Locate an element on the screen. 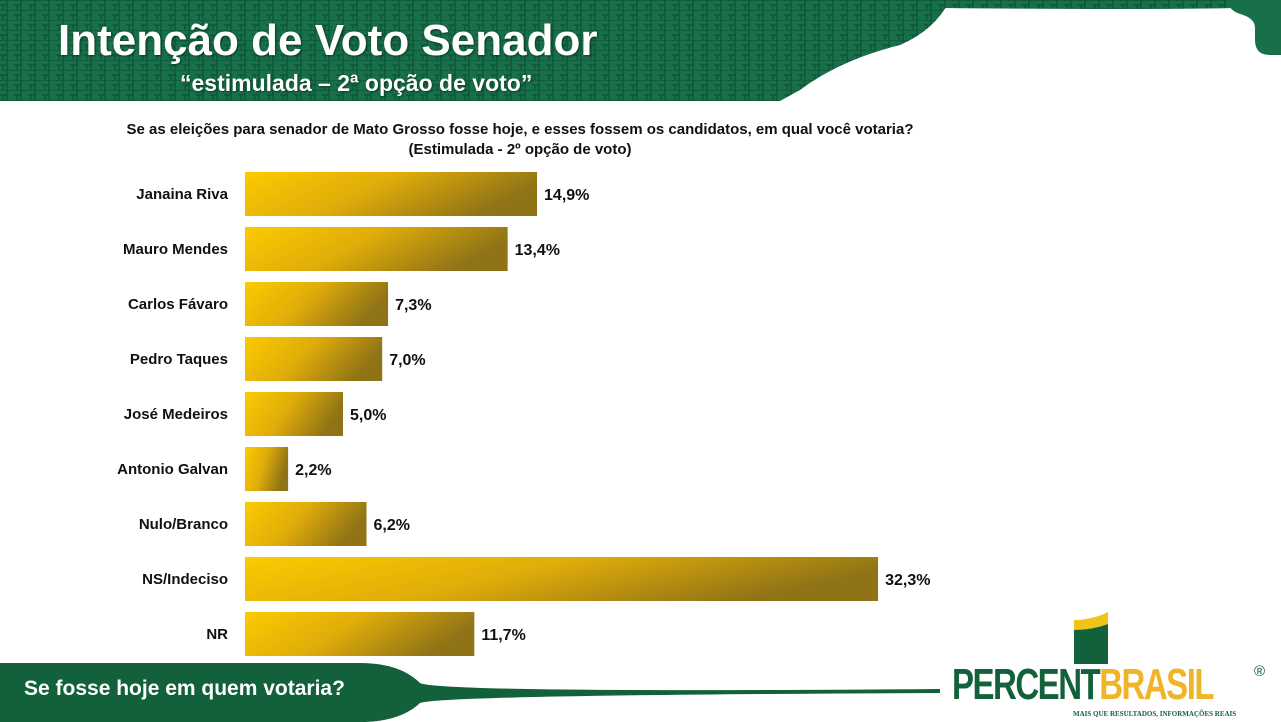 The height and width of the screenshot is (722, 1281). data-label: 6,2% is located at coordinates (392, 525).